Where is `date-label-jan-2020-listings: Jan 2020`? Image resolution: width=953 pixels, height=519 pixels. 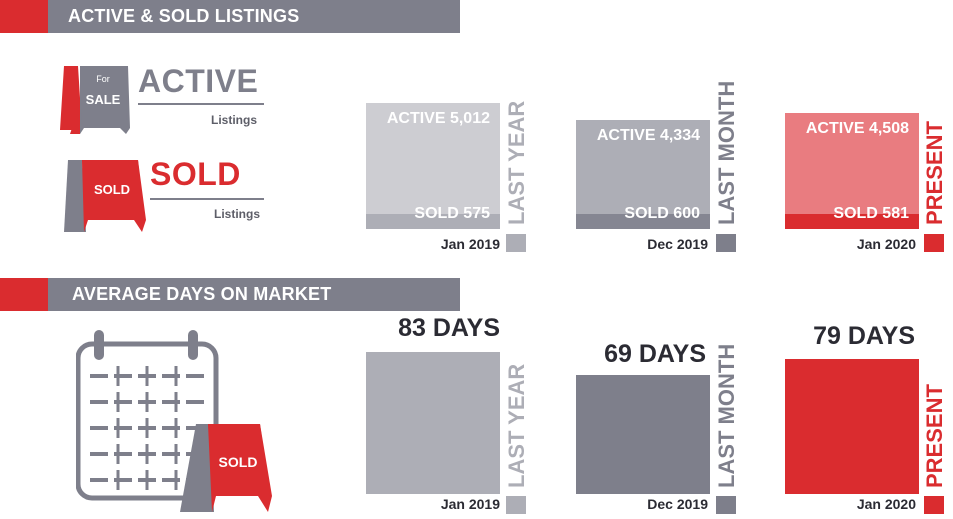 date-label-jan-2020-listings: Jan 2020 is located at coordinates (864, 244).